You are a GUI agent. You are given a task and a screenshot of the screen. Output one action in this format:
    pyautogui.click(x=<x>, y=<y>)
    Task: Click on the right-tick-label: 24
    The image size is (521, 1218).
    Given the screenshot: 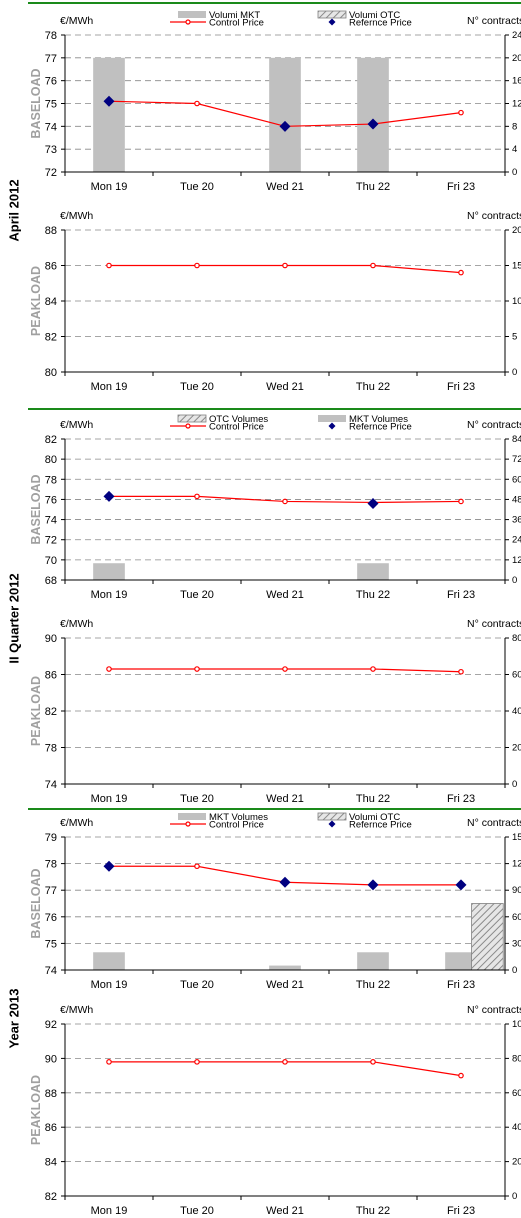 What is the action you would take?
    pyautogui.click(x=516, y=35)
    